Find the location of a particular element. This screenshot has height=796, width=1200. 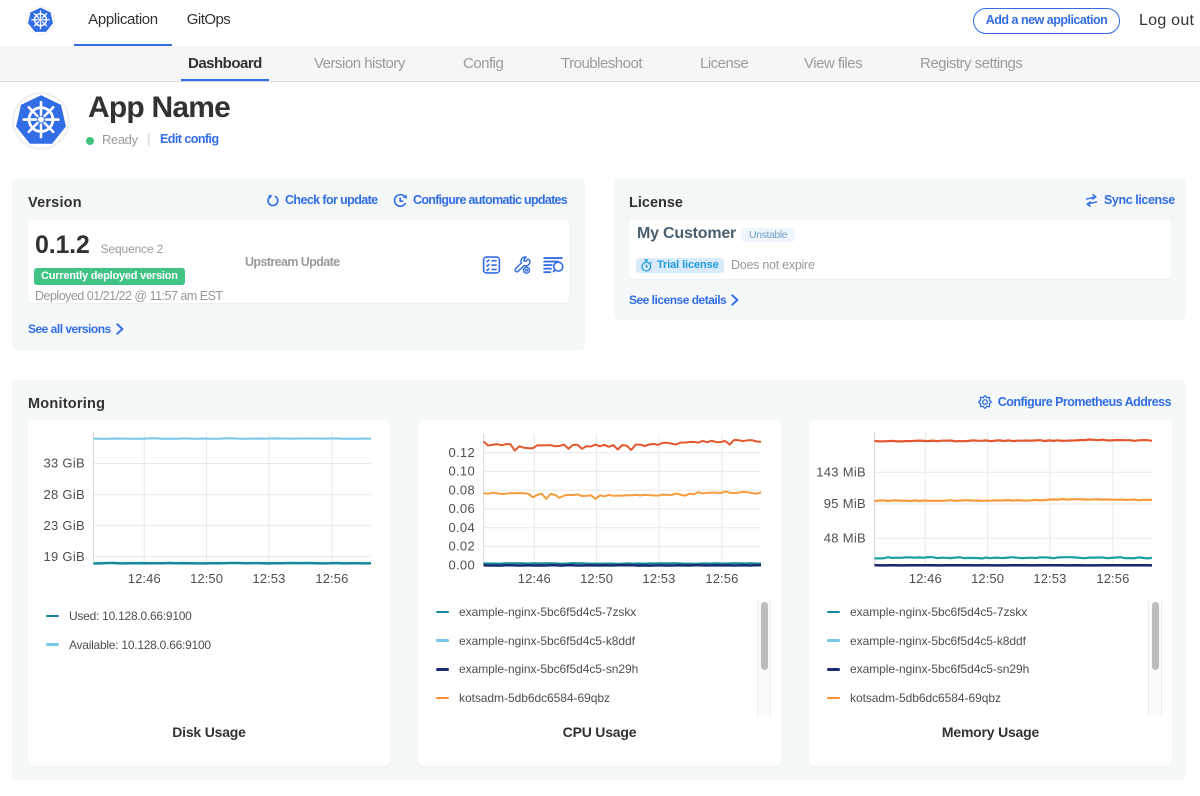

svg-text: 0.06 is located at coordinates (461, 508).